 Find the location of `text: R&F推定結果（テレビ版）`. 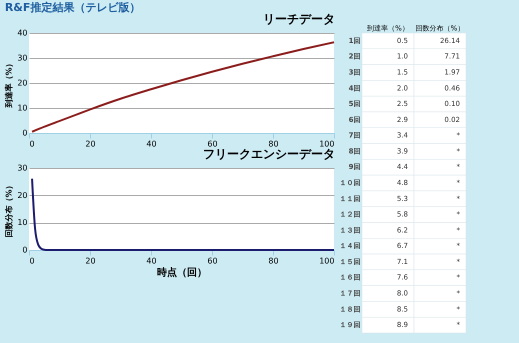

text: R&F推定結果（テレビ版） is located at coordinates (72, 7).